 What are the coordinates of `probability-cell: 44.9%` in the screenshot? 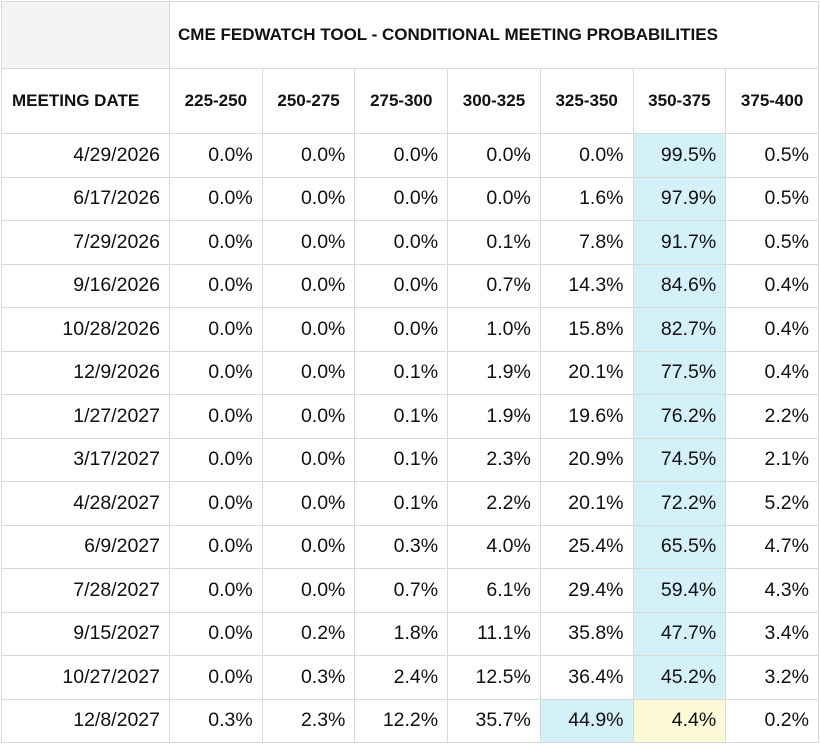 It's located at (586, 720).